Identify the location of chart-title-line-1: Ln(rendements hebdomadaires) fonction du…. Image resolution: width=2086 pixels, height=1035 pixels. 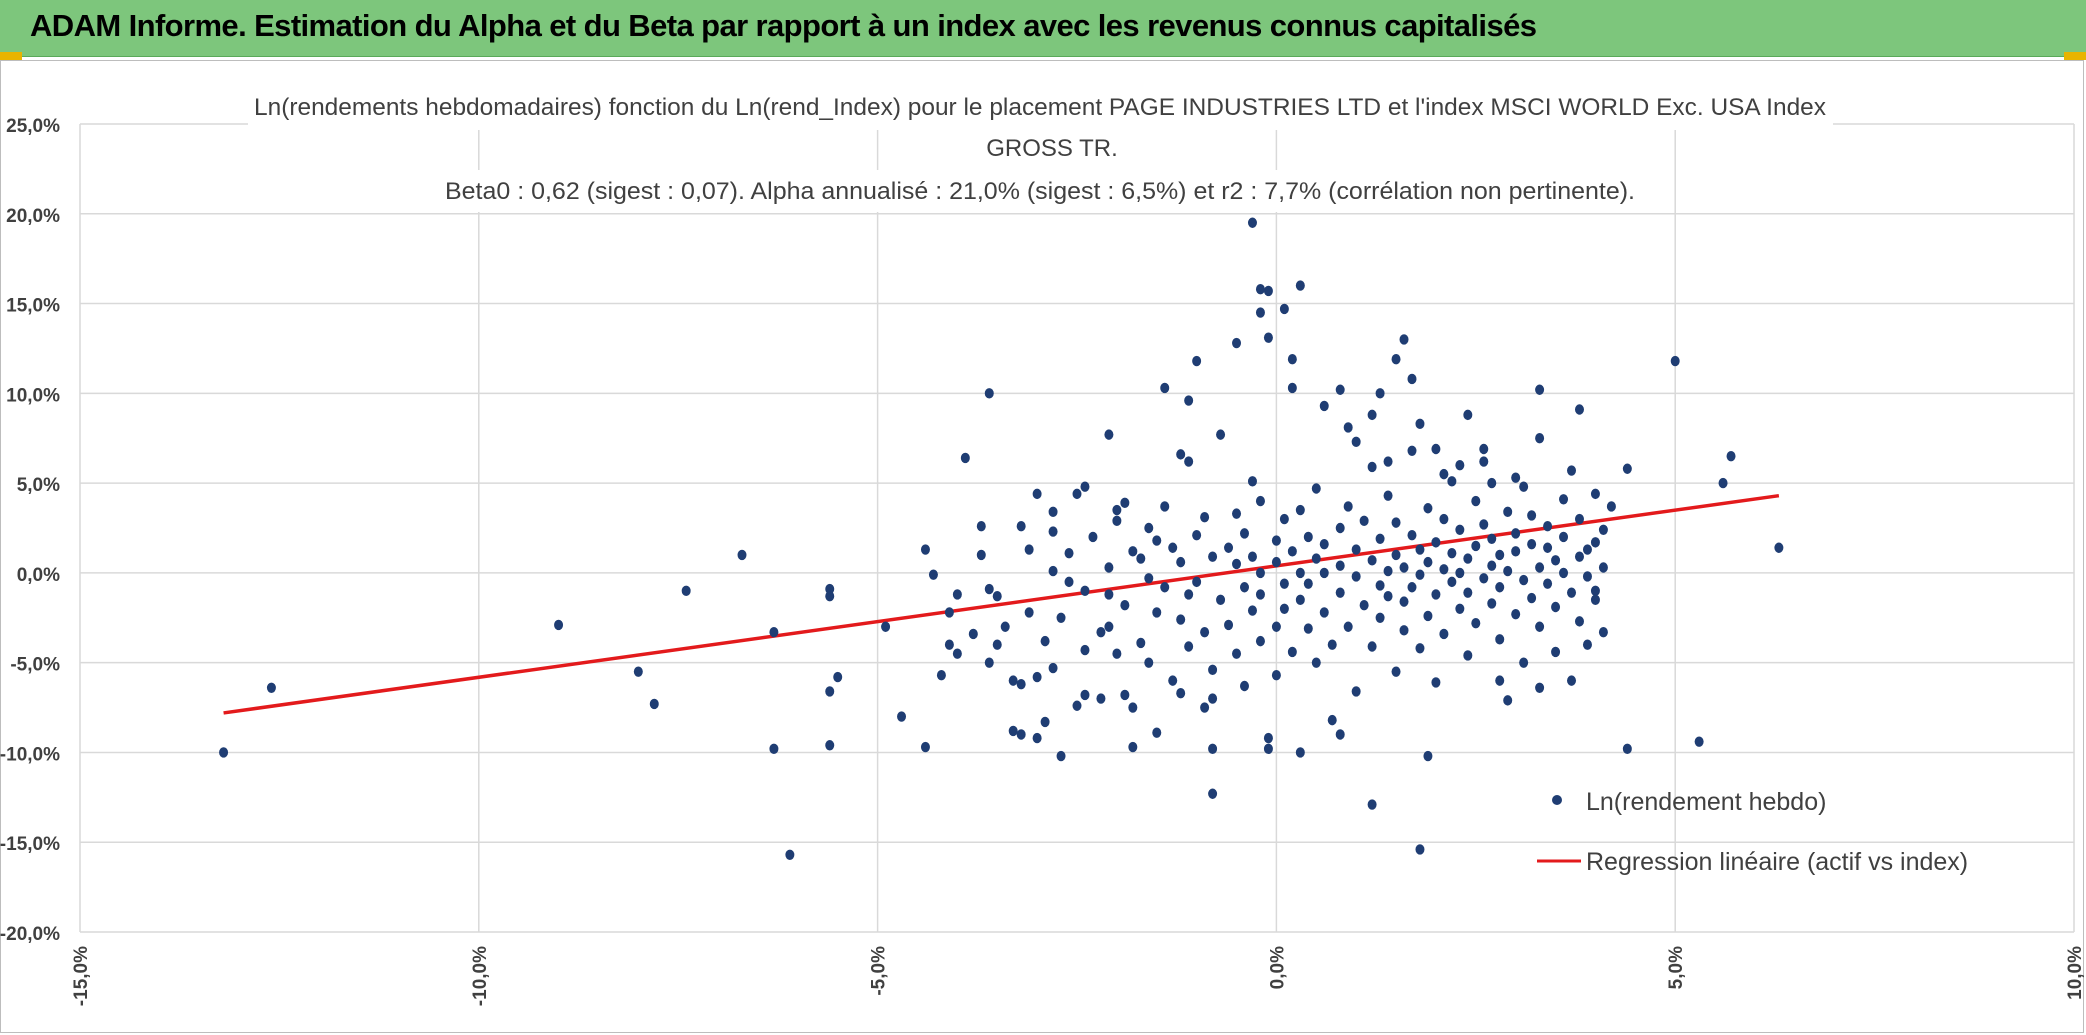
(1040, 107).